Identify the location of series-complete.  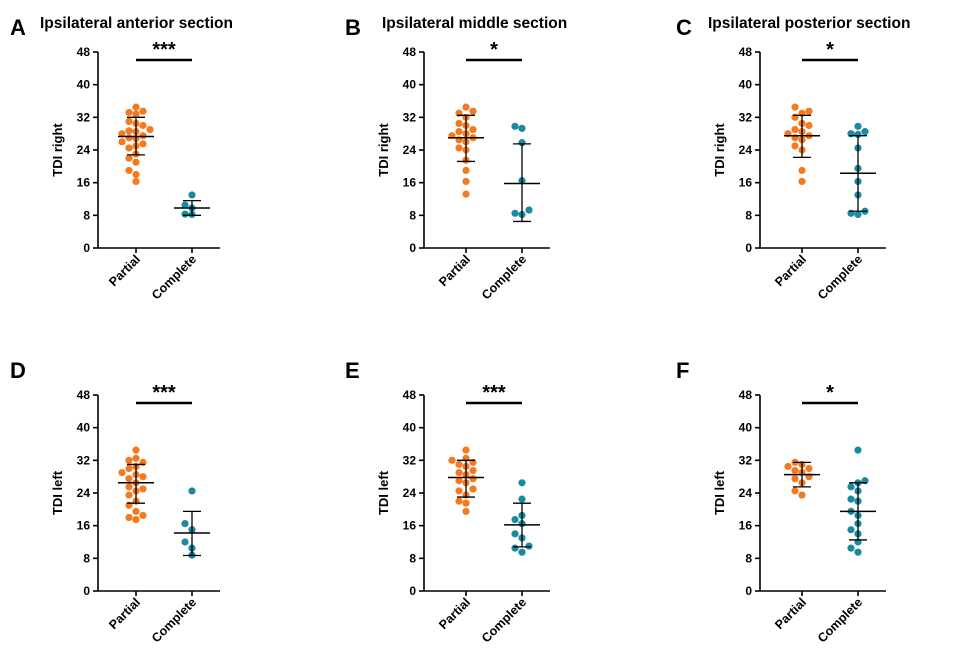
(522, 172).